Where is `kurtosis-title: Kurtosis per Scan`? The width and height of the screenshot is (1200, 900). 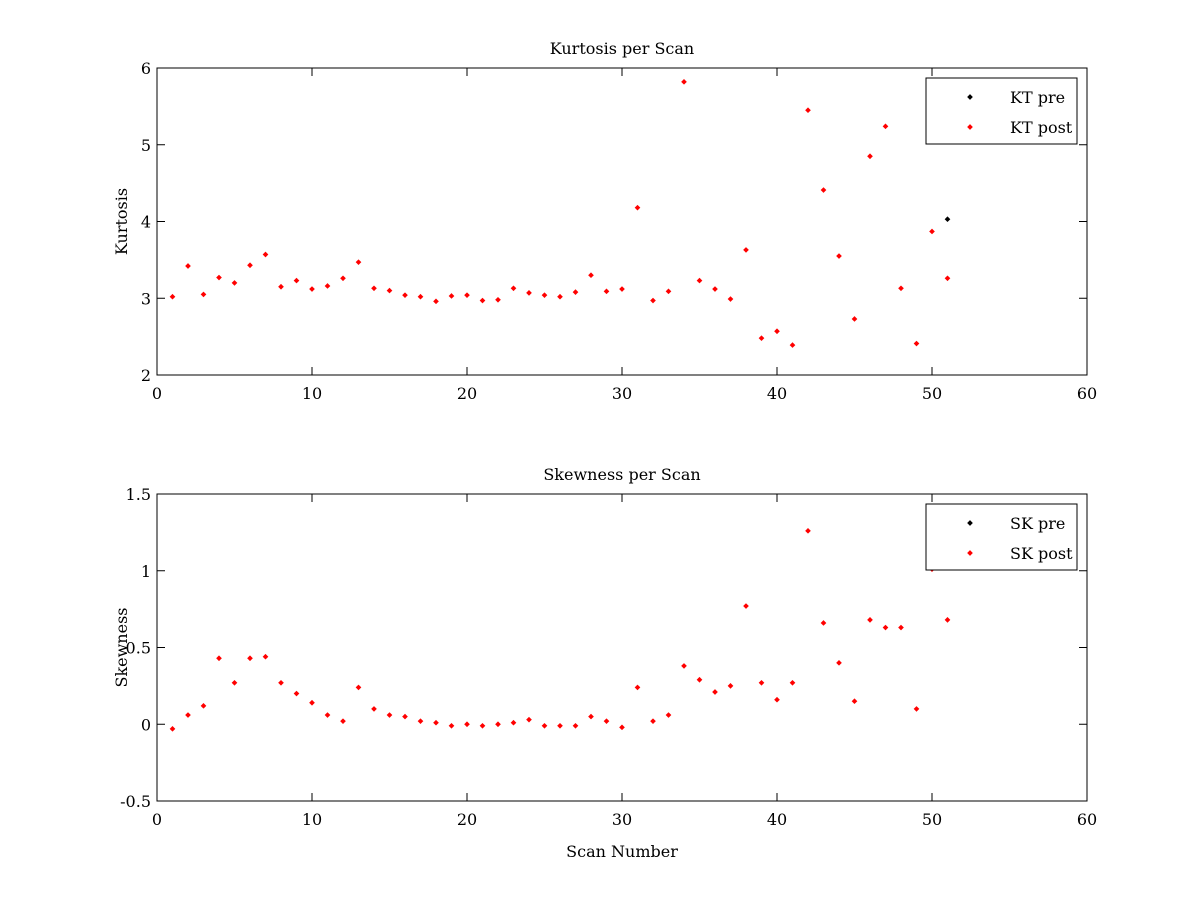
kurtosis-title: Kurtosis per Scan is located at coordinates (622, 48).